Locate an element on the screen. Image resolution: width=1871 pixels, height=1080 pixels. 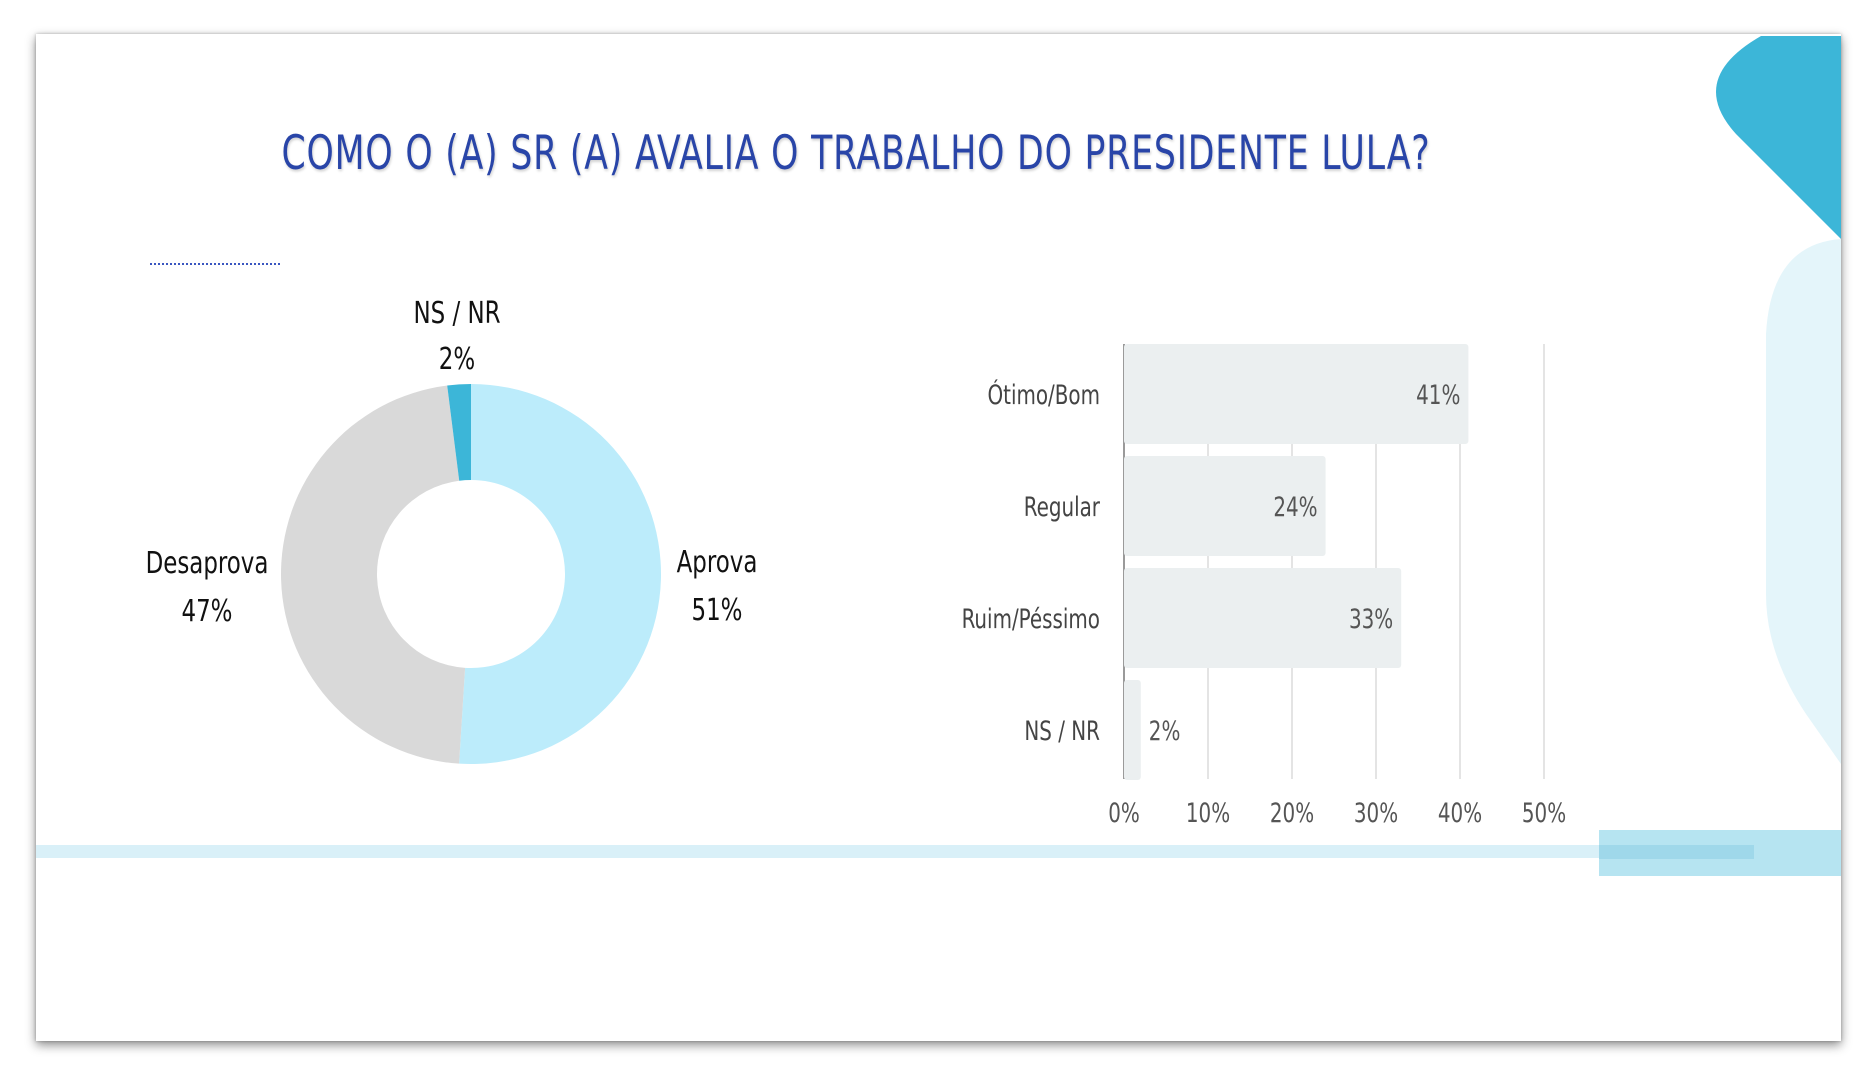
donut-slice-aprova is located at coordinates (560, 573).